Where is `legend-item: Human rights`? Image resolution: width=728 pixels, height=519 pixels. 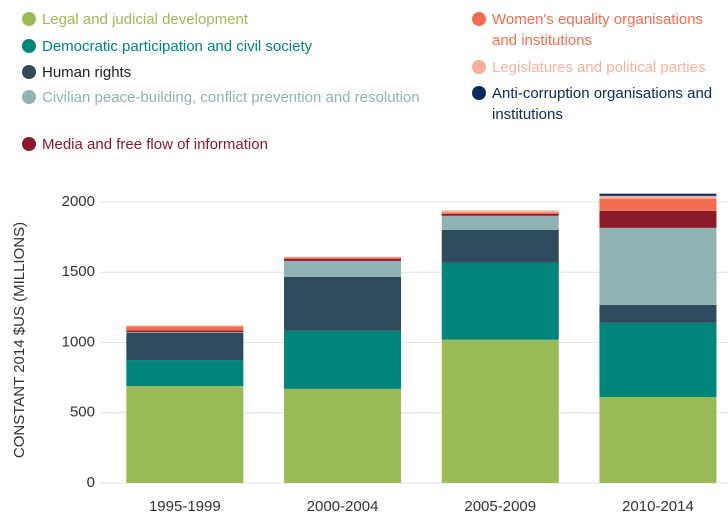 legend-item: Human rights is located at coordinates (222, 72).